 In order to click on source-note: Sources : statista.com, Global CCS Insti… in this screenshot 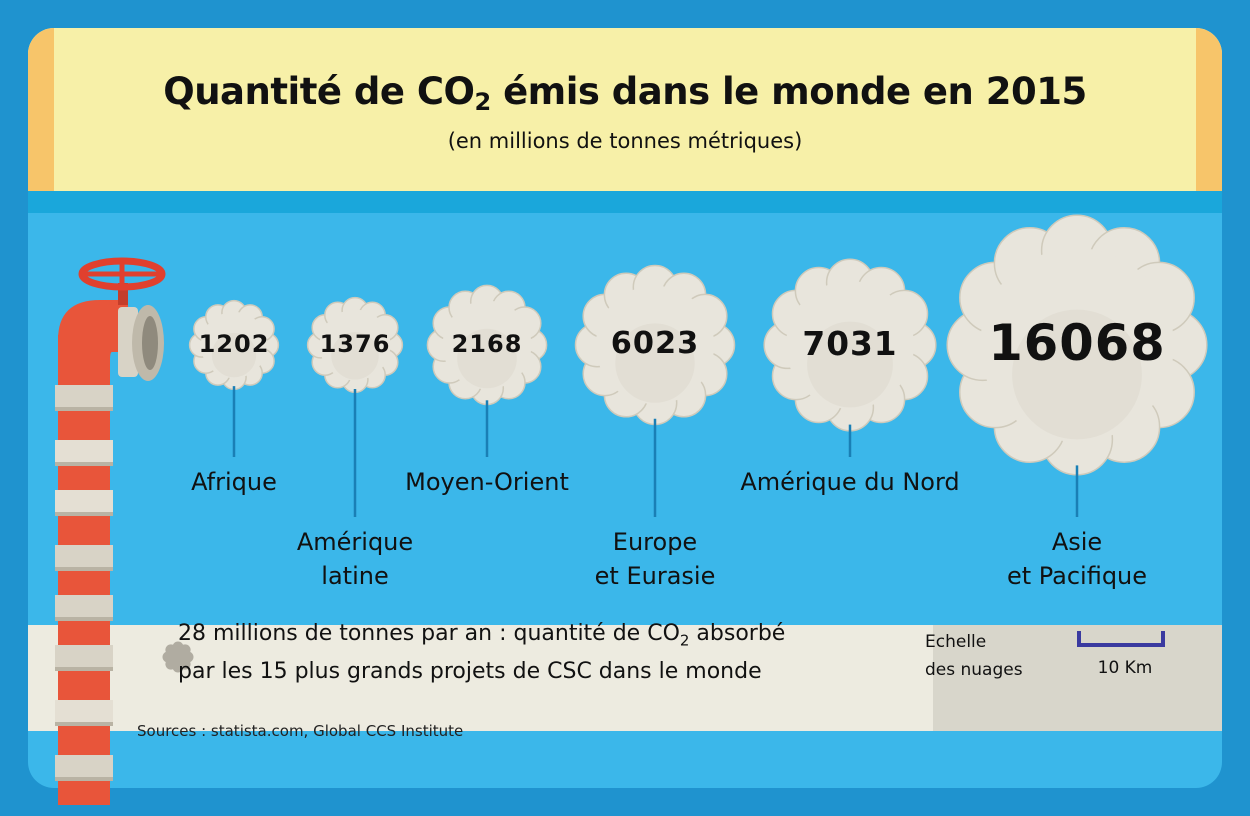, I will do `click(300, 731)`.